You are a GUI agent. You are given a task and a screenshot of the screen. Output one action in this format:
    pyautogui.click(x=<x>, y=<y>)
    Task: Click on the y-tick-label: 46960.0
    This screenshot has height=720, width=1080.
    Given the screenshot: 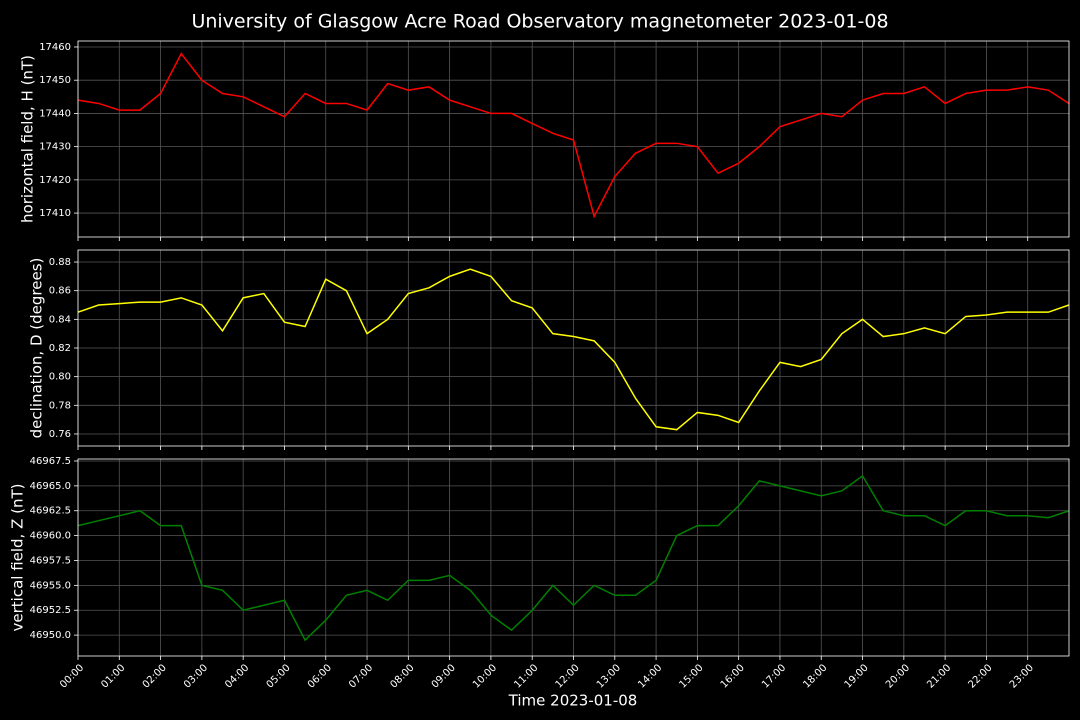 What is the action you would take?
    pyautogui.click(x=50, y=536)
    